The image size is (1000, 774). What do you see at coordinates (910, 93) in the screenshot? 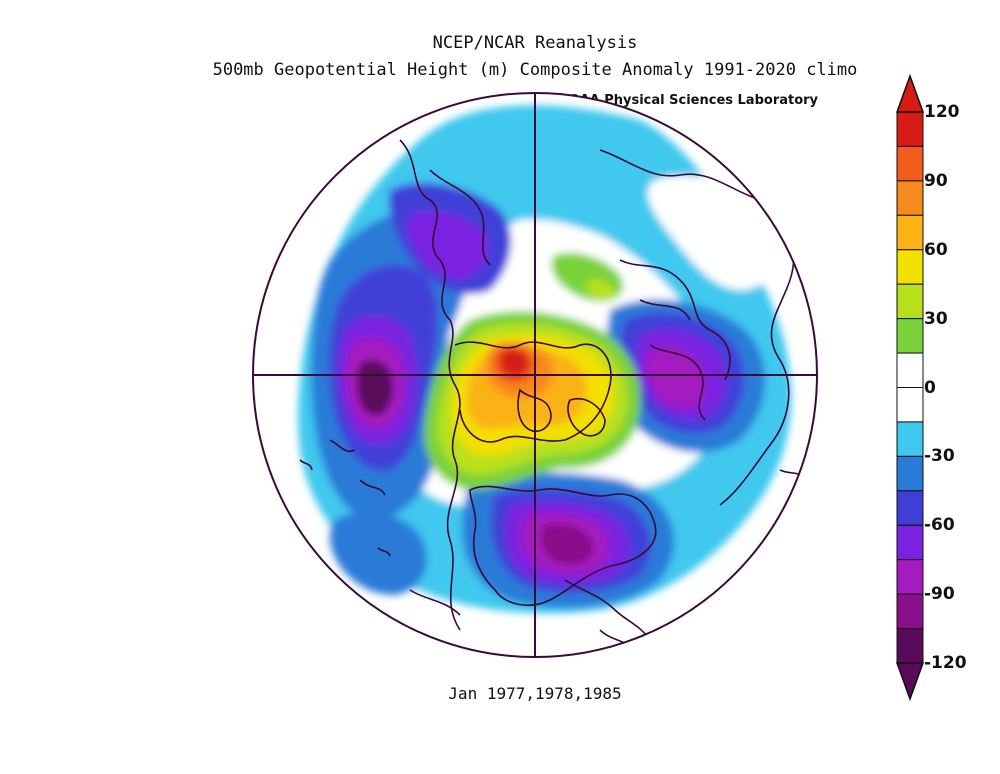
I see `colorbar-top-arrow` at bounding box center [910, 93].